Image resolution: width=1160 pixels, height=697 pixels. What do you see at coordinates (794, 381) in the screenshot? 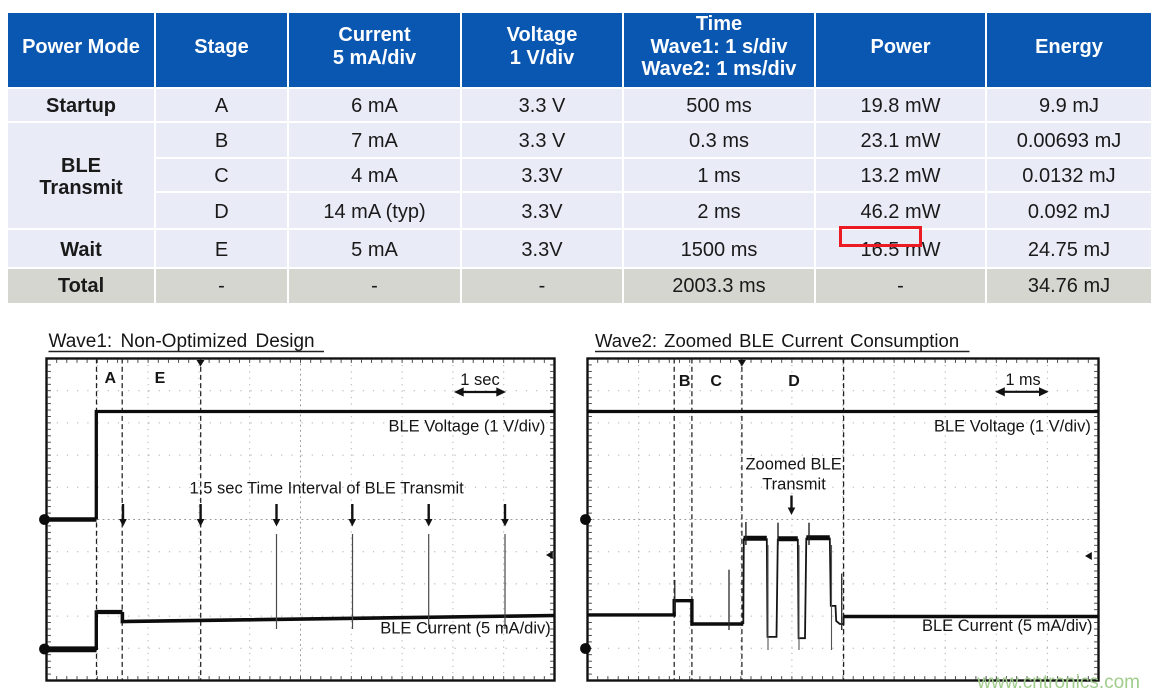
I see `svg-text: D` at bounding box center [794, 381].